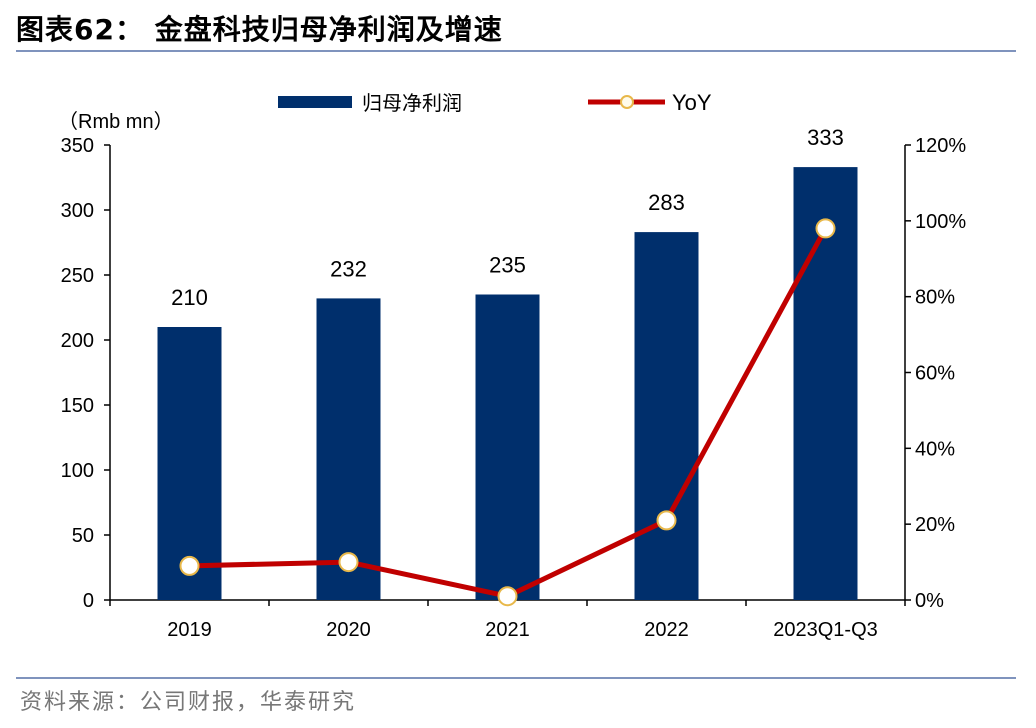 The image size is (1036, 728). Describe the element at coordinates (825, 630) in the screenshot. I see `x-tick-label: 2023Q1-Q3` at that location.